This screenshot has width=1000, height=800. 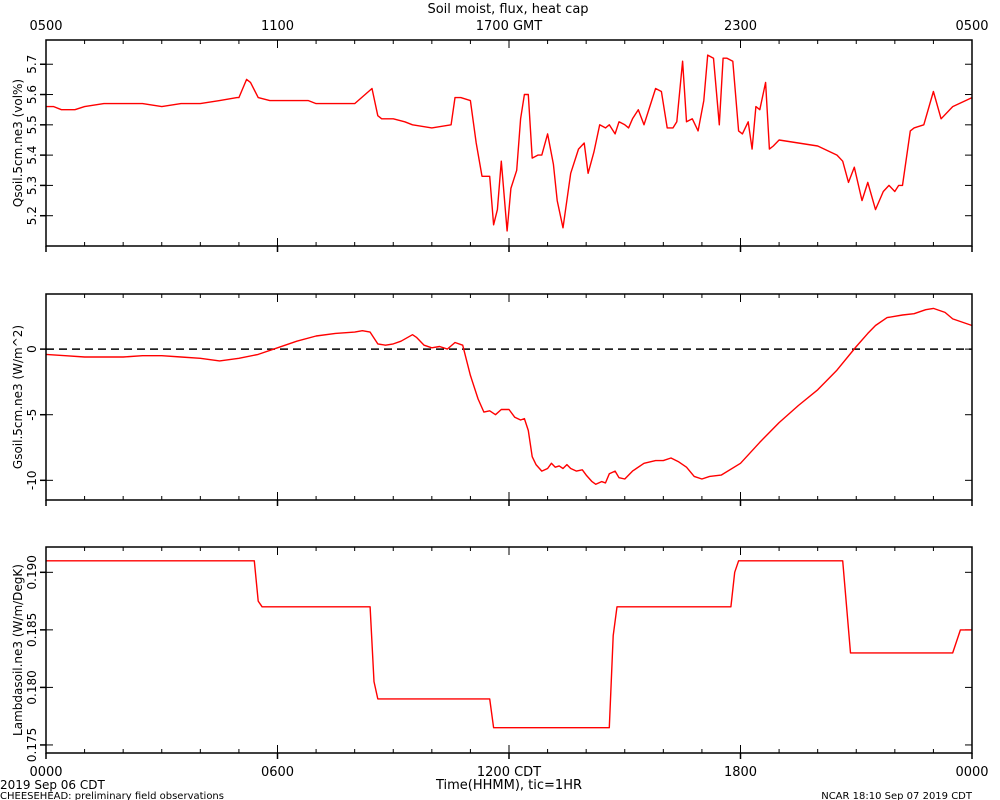 What do you see at coordinates (32, 658) in the screenshot?
I see `y-tick-labels: 0.175 0.180 0.185 0.190` at bounding box center [32, 658].